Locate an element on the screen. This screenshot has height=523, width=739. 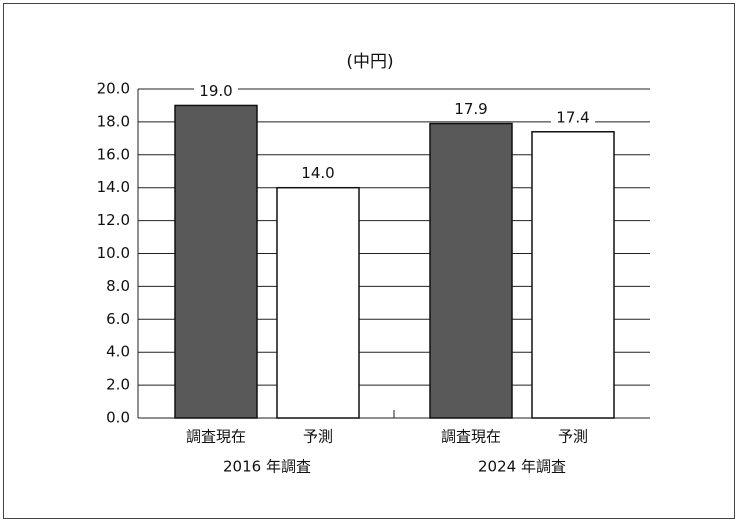
y-tick-label: 0.0 is located at coordinates (118, 418).